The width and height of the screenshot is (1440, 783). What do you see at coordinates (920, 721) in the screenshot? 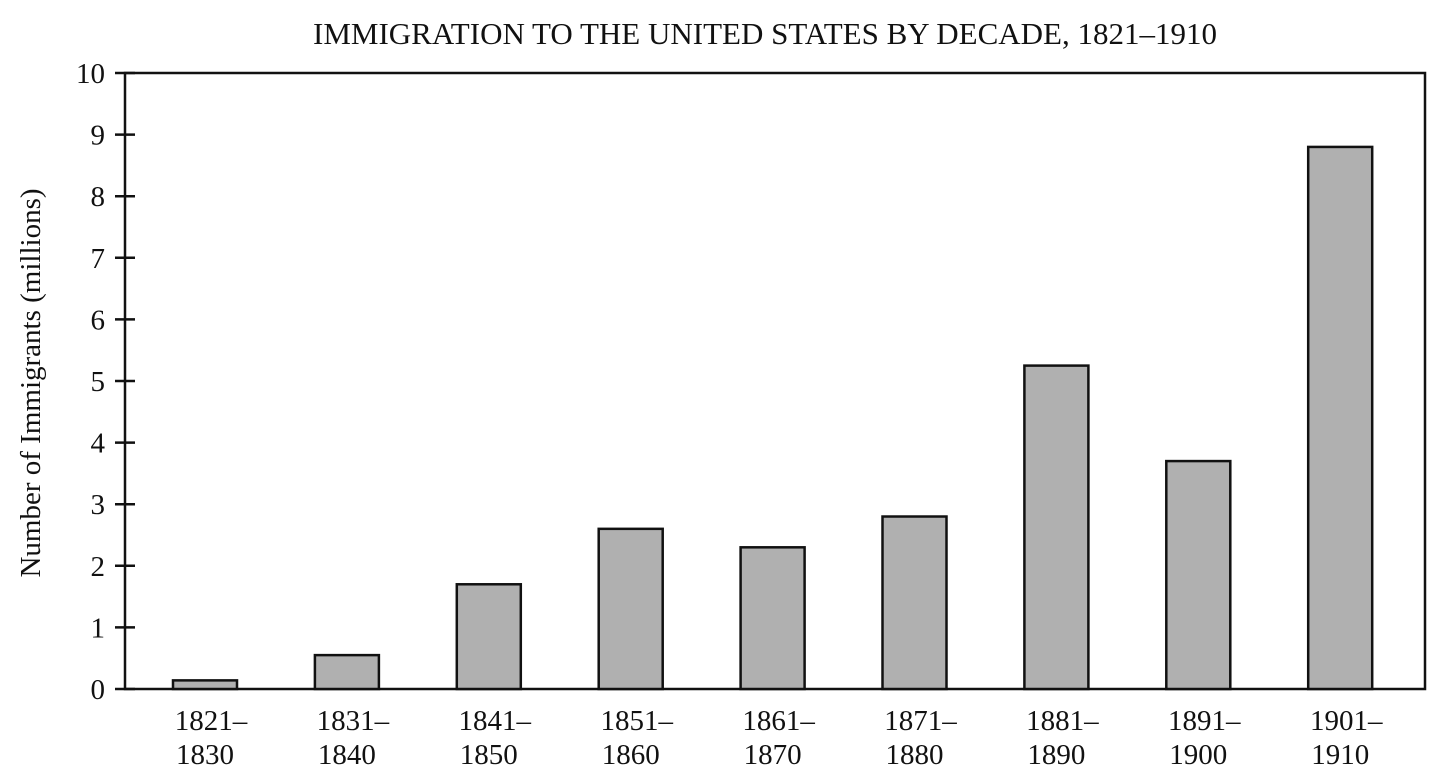
I see `x-tick-label: 1871–` at bounding box center [920, 721].